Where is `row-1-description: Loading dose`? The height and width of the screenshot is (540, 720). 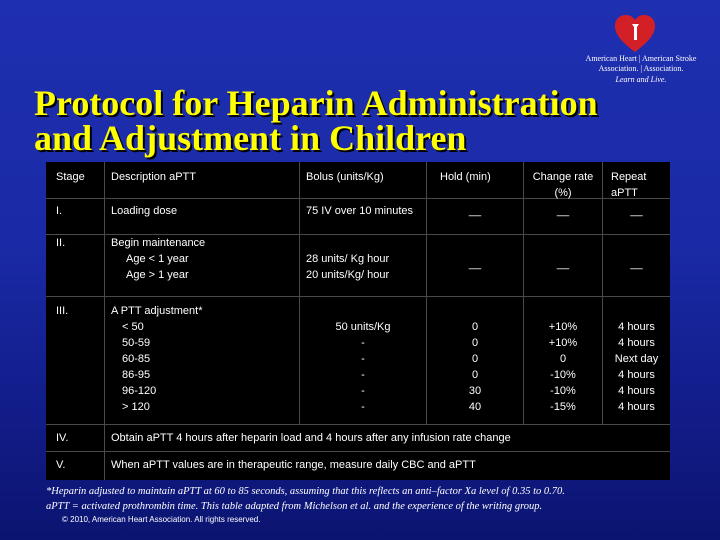 row-1-description: Loading dose is located at coordinates (144, 211).